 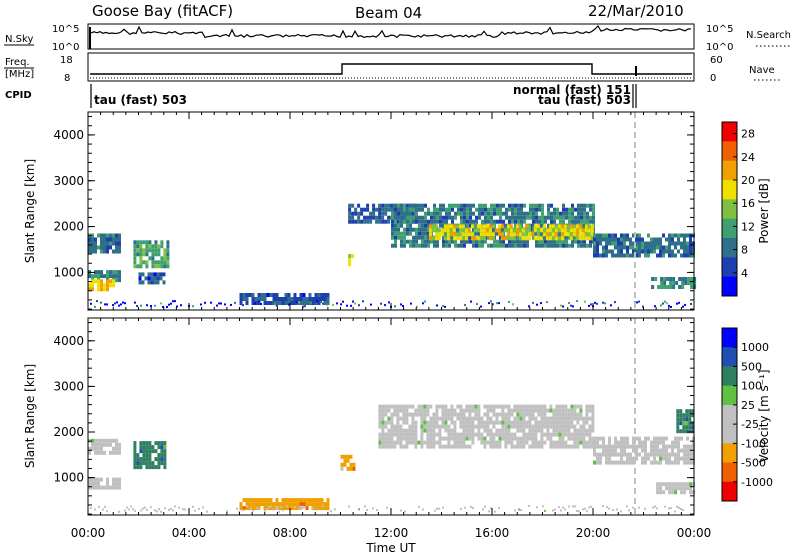 I want to click on freq-left-label-1: Freq., so click(x=17, y=62).